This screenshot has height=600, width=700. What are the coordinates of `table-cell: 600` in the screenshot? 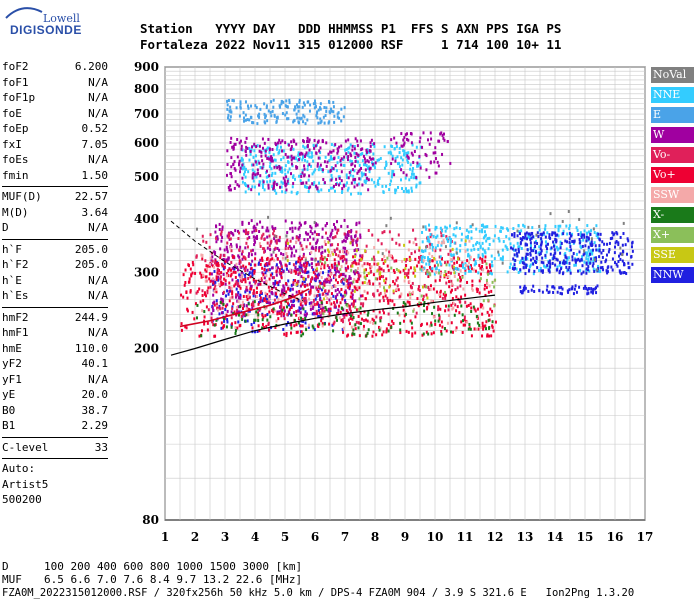 It's located at (133, 566).